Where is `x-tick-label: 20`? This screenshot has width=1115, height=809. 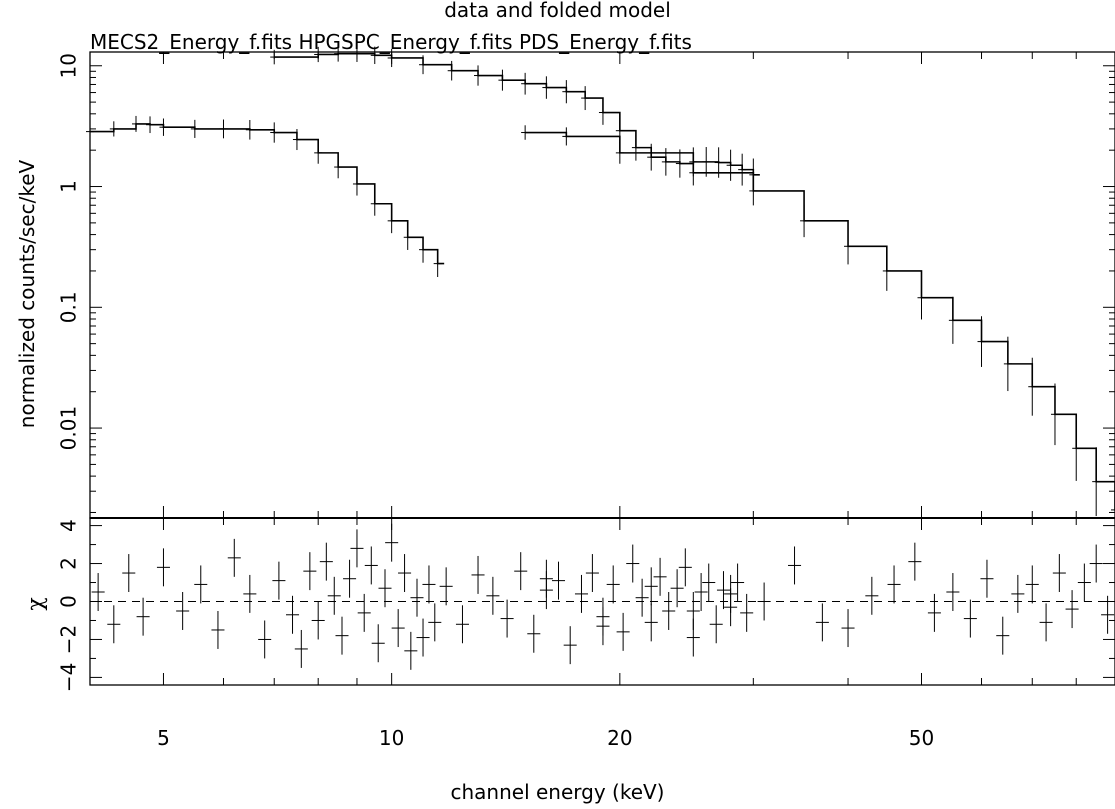
x-tick-label: 20 is located at coordinates (619, 738).